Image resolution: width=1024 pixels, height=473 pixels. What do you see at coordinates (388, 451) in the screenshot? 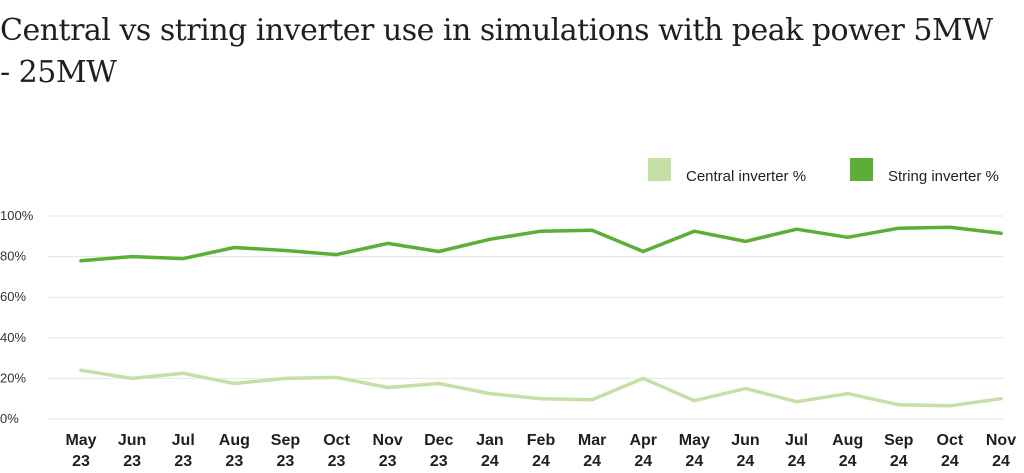
I see `x-tick-label: Nov 23` at bounding box center [388, 451].